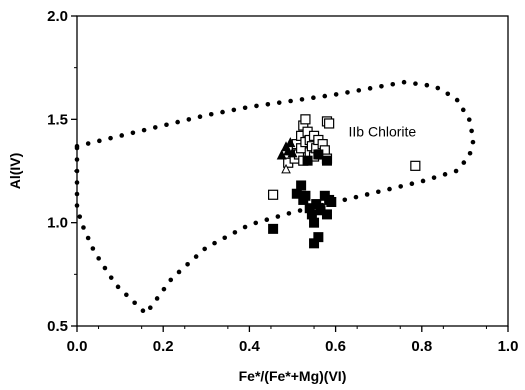 The height and width of the screenshot is (390, 525). I want to click on y-tick-label: 1.5, so click(57, 119).